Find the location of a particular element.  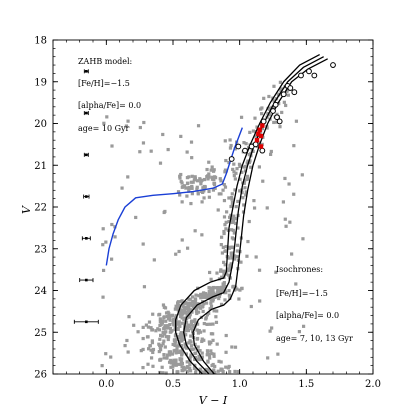

y-tick-label: 19 is located at coordinates (40, 82).